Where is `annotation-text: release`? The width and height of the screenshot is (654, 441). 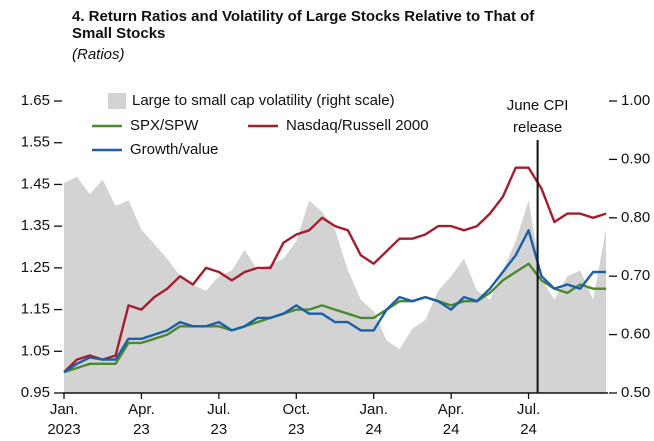 annotation-text: release is located at coordinates (537, 127).